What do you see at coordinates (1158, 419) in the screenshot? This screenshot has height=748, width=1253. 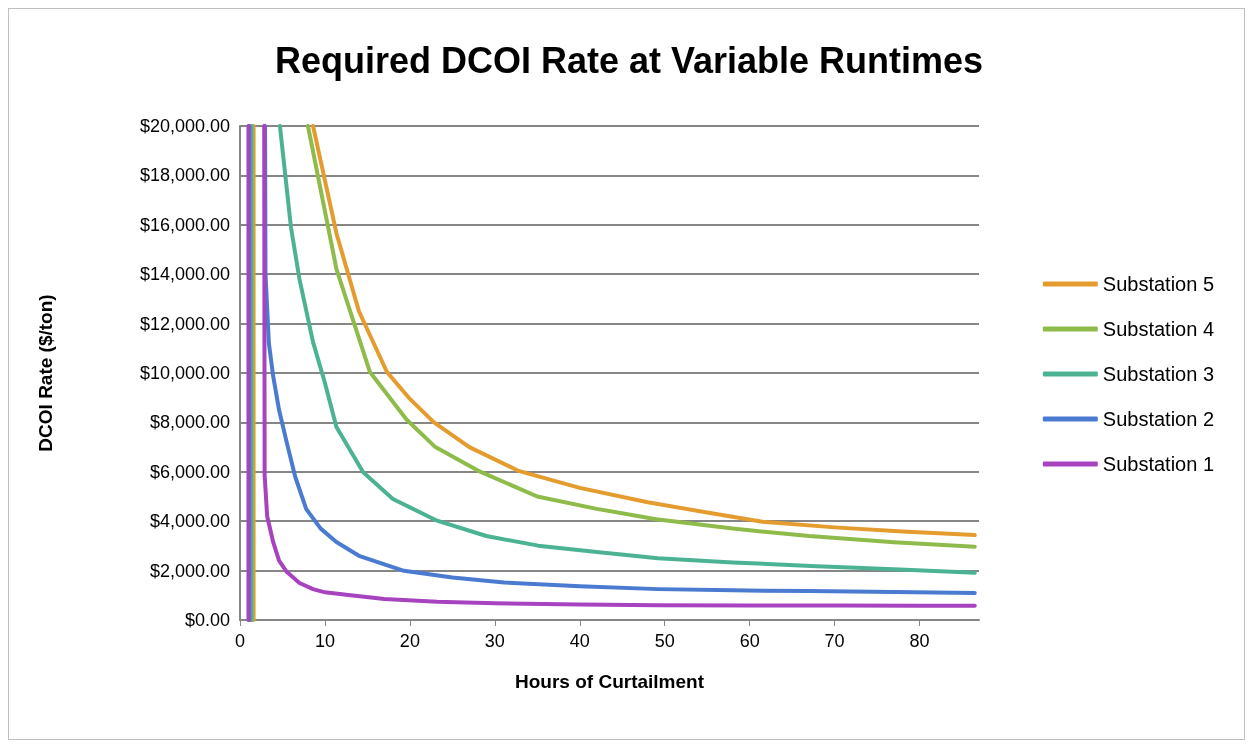 I see `legend-label: Substation 2` at bounding box center [1158, 419].